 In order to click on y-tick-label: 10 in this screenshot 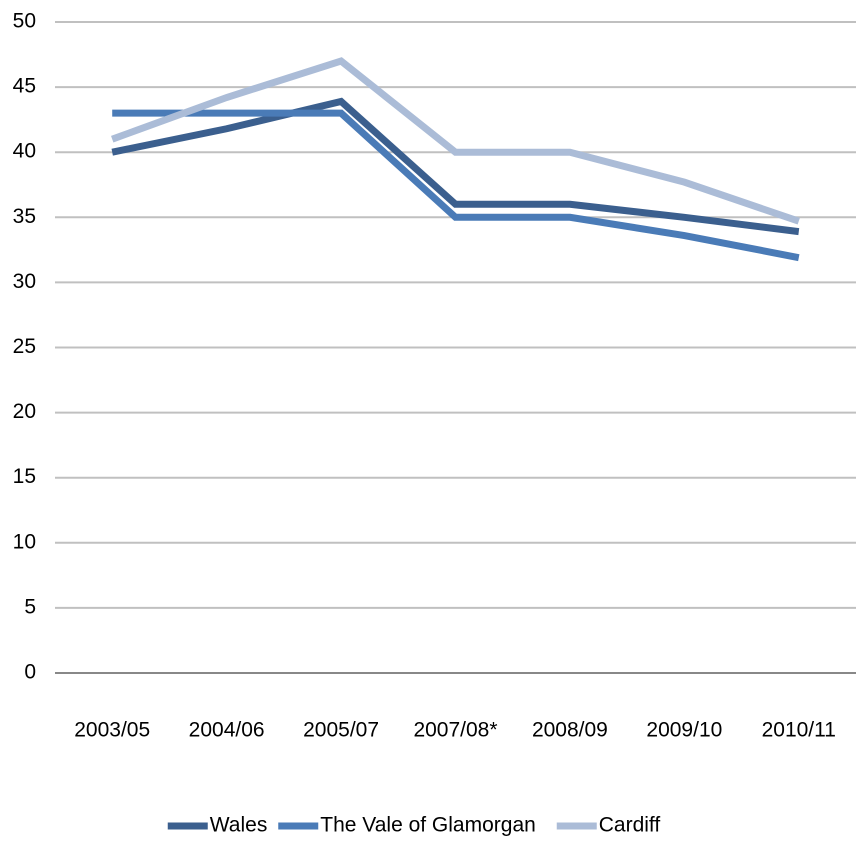, I will do `click(24, 541)`.